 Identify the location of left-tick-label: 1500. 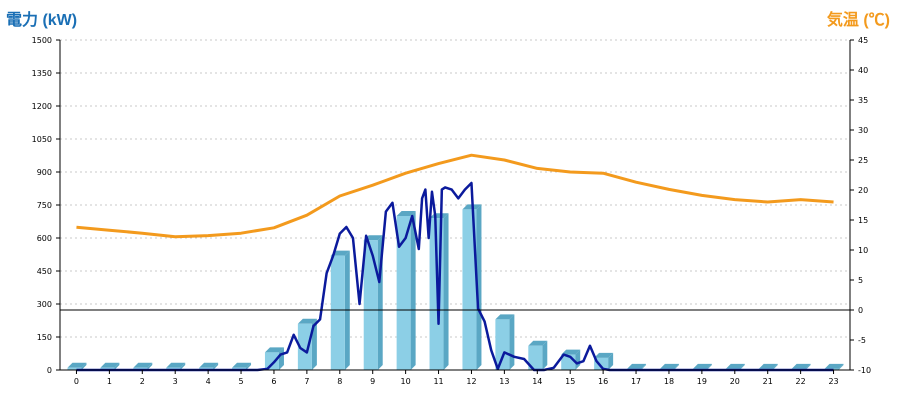
(42, 40).